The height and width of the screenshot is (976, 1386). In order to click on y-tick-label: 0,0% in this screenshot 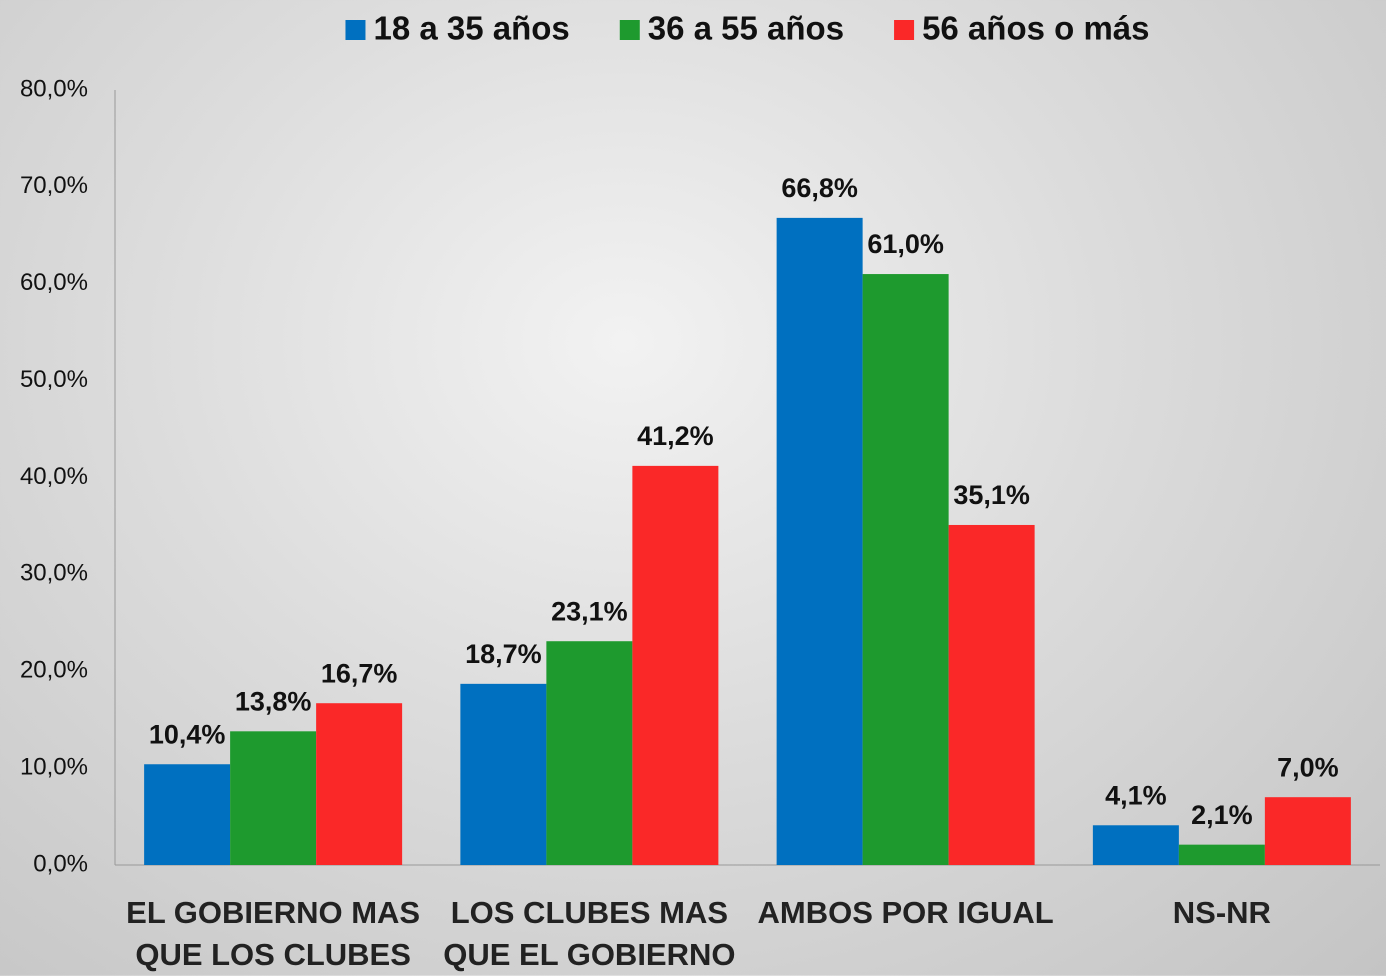, I will do `click(60, 863)`.